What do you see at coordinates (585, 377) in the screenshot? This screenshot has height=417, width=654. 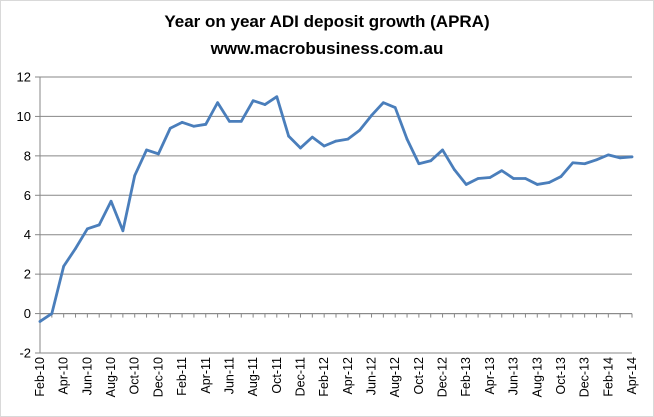 I see `x-tick-label: Dec-13` at bounding box center [585, 377].